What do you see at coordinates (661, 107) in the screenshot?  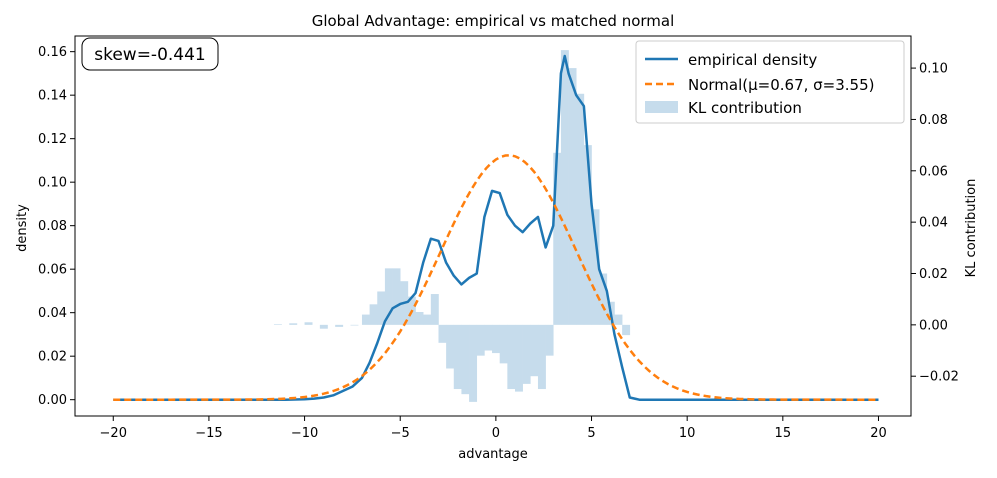 I see `legend-swatch-kl` at bounding box center [661, 107].